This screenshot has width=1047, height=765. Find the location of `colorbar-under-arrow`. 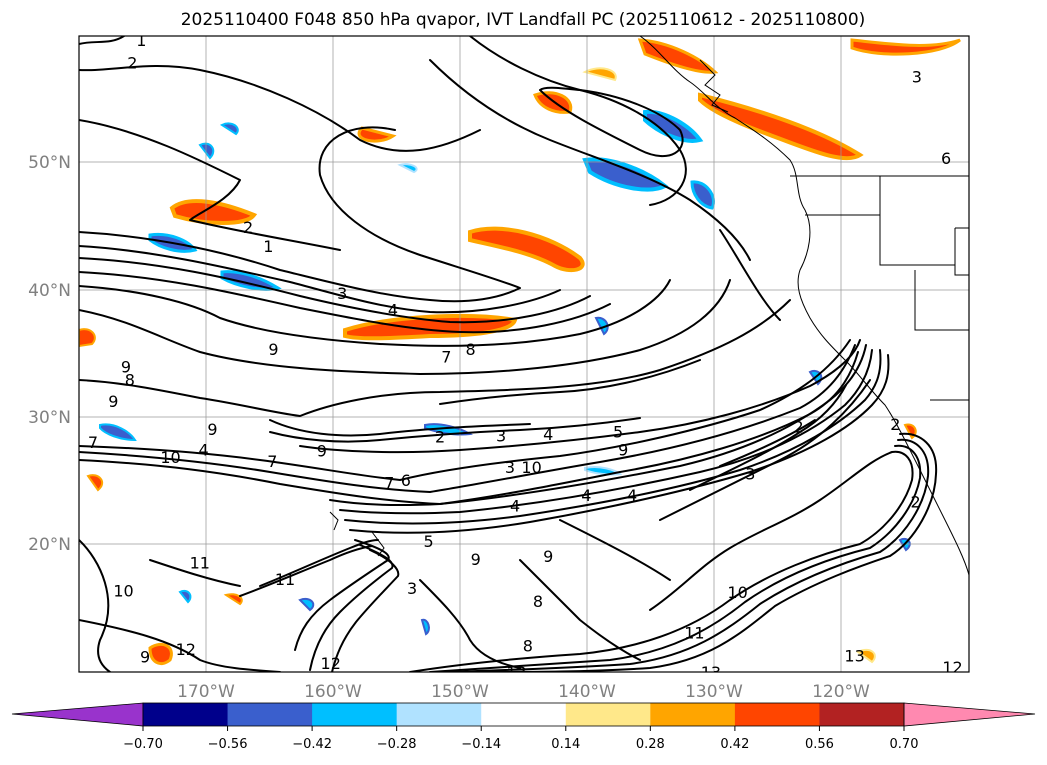

colorbar-under-arrow is located at coordinates (77, 714).